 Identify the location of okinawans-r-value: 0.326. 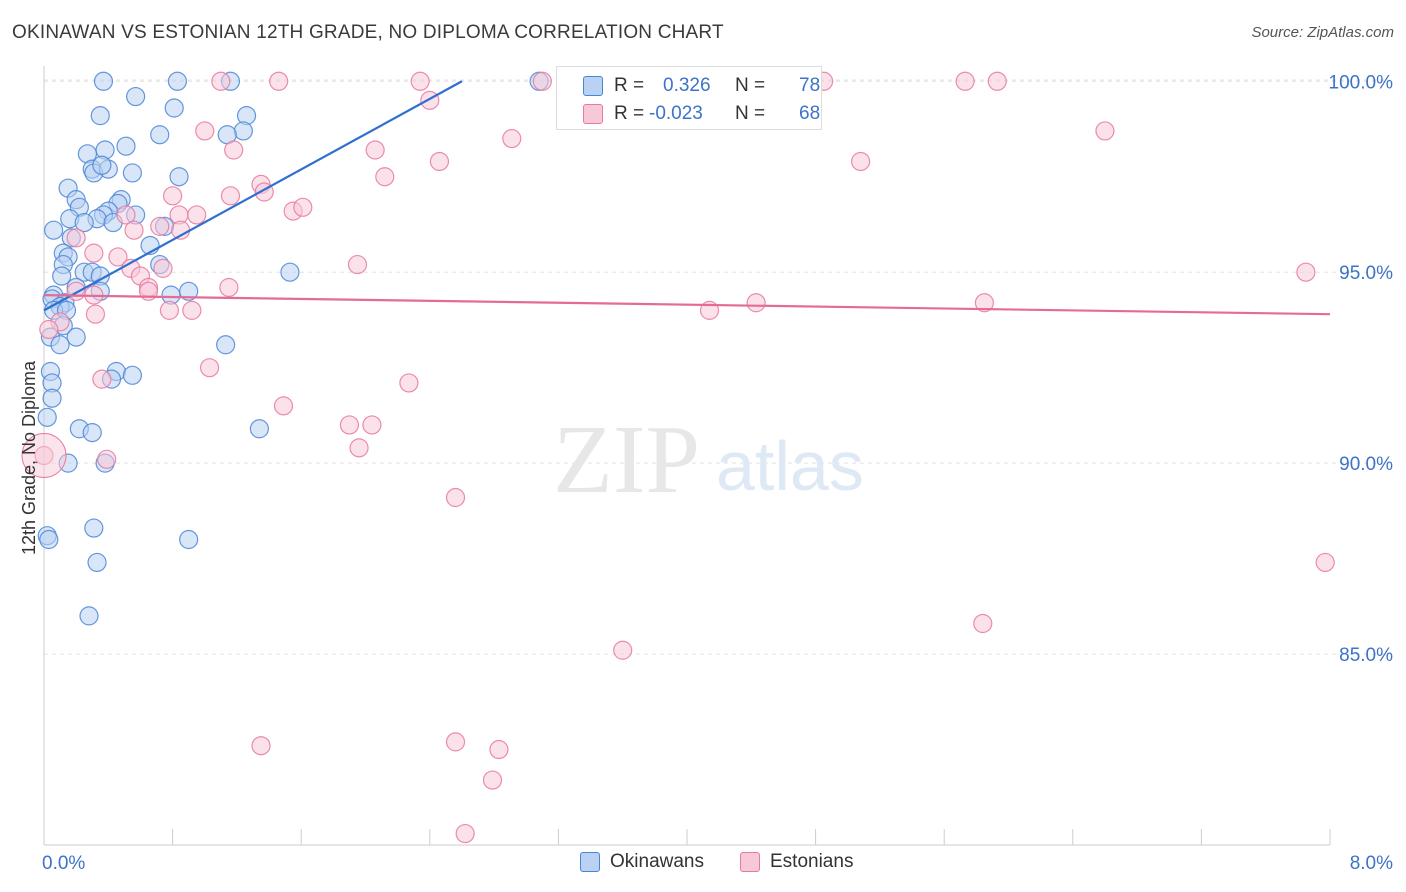
(687, 85).